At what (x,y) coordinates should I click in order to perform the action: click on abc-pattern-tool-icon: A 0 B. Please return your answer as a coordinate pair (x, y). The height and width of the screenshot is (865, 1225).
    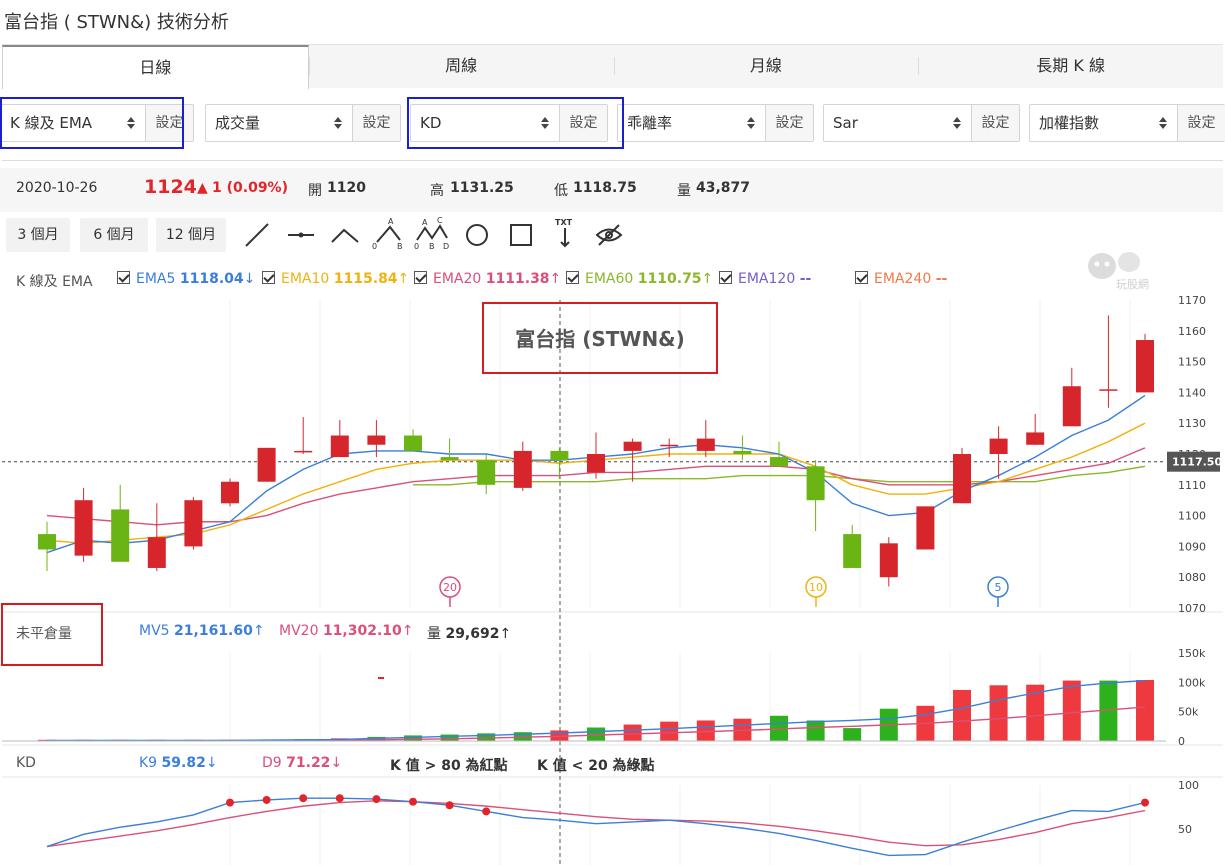
    Looking at the image, I should click on (389, 233).